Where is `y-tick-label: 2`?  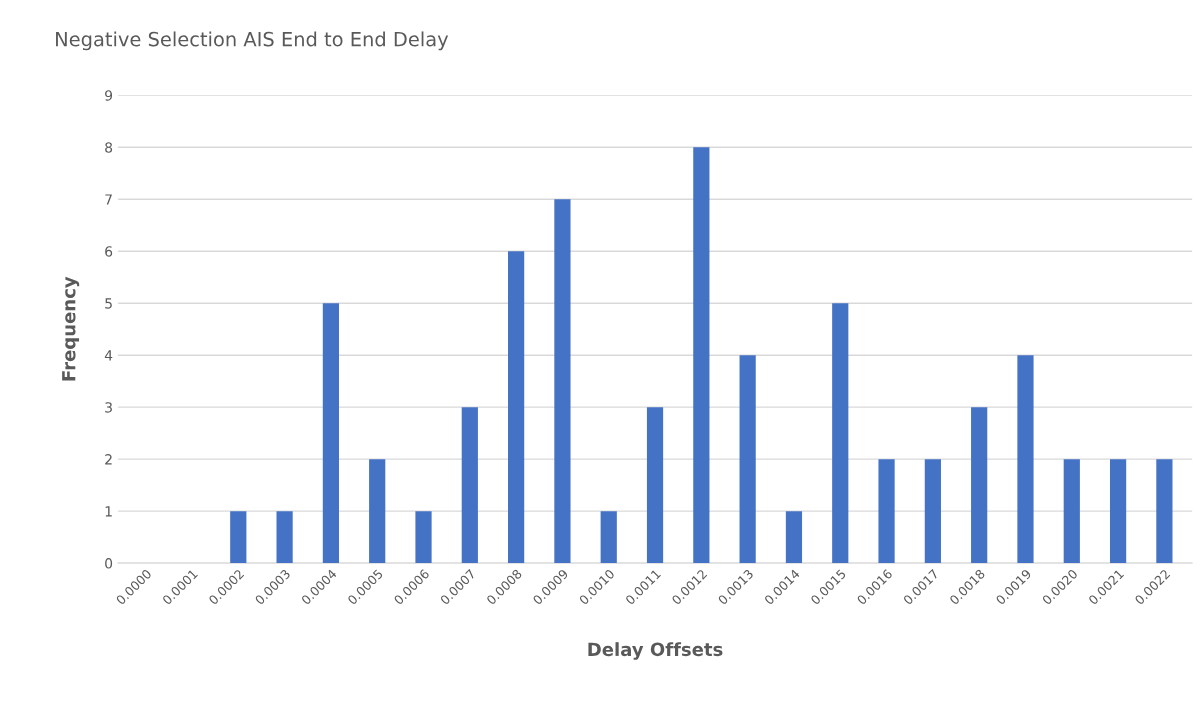
y-tick-label: 2 is located at coordinates (108, 459).